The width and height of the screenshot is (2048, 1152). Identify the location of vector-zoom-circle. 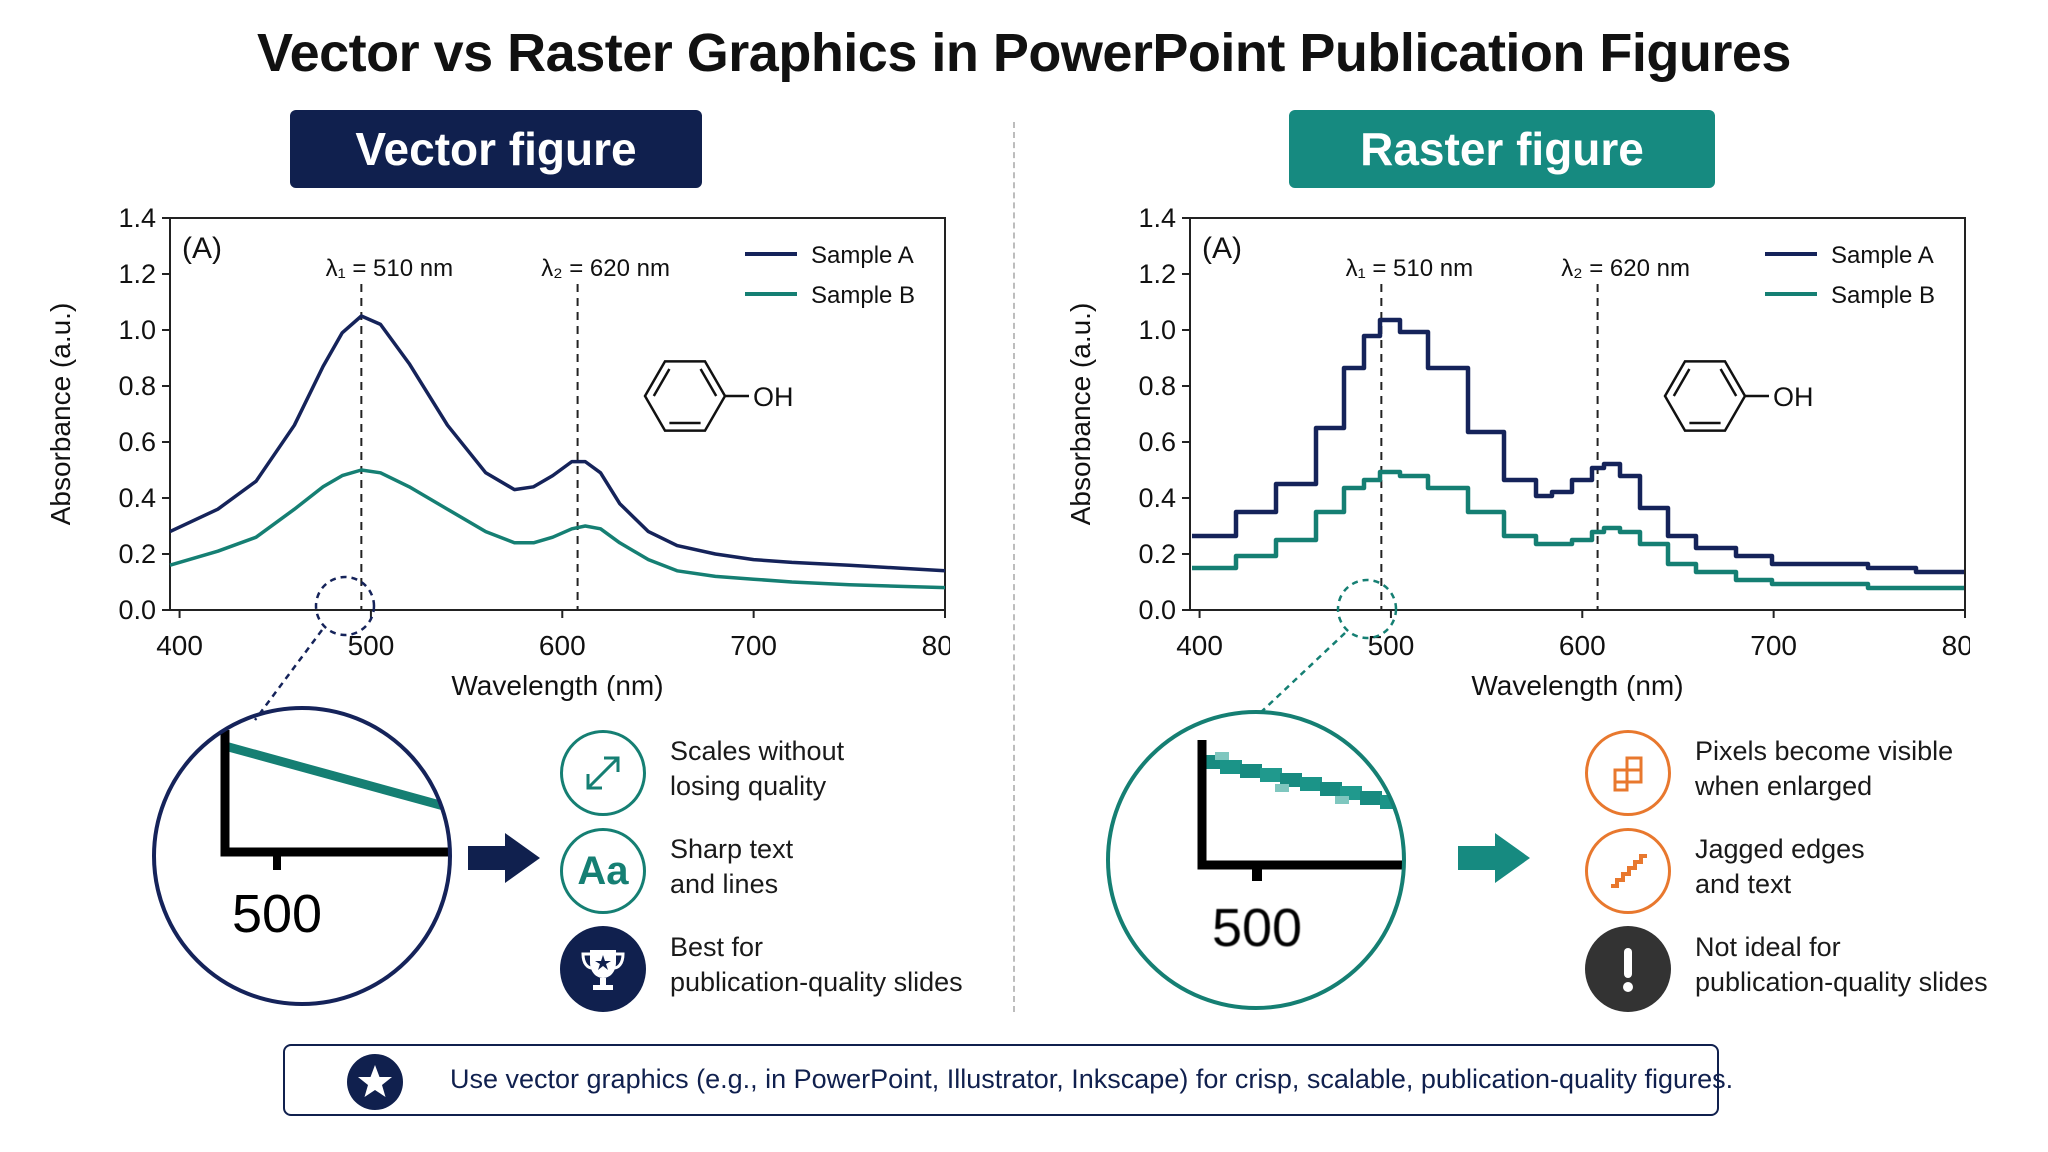
(302, 856).